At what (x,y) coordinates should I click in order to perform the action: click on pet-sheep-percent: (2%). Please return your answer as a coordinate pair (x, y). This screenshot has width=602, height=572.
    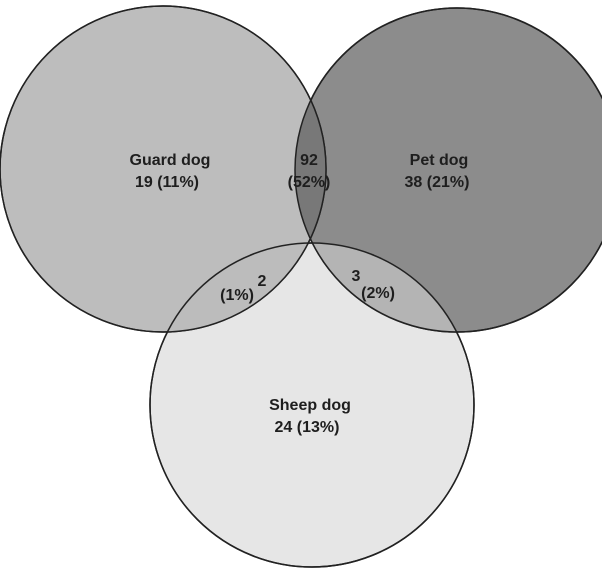
    Looking at the image, I should click on (378, 293).